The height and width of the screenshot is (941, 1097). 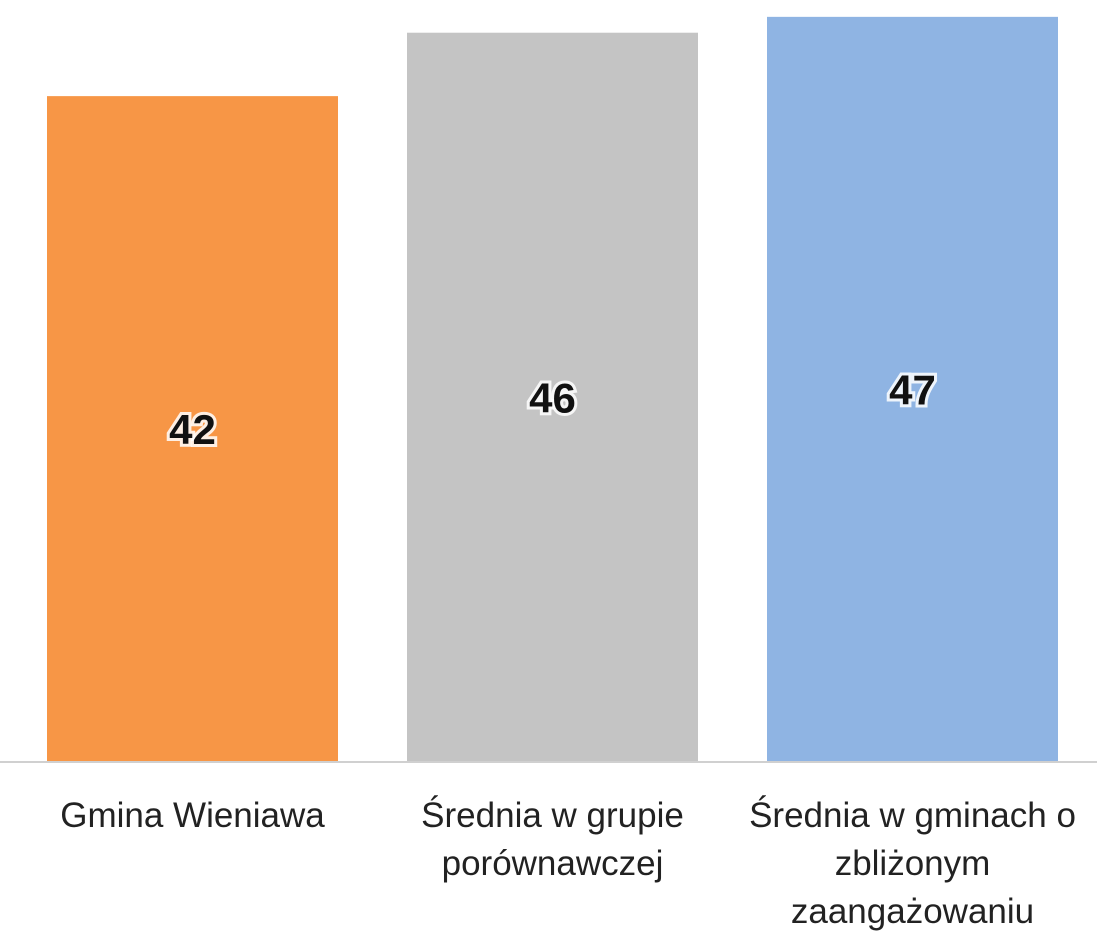 I want to click on value-label: 42, so click(x=192, y=429).